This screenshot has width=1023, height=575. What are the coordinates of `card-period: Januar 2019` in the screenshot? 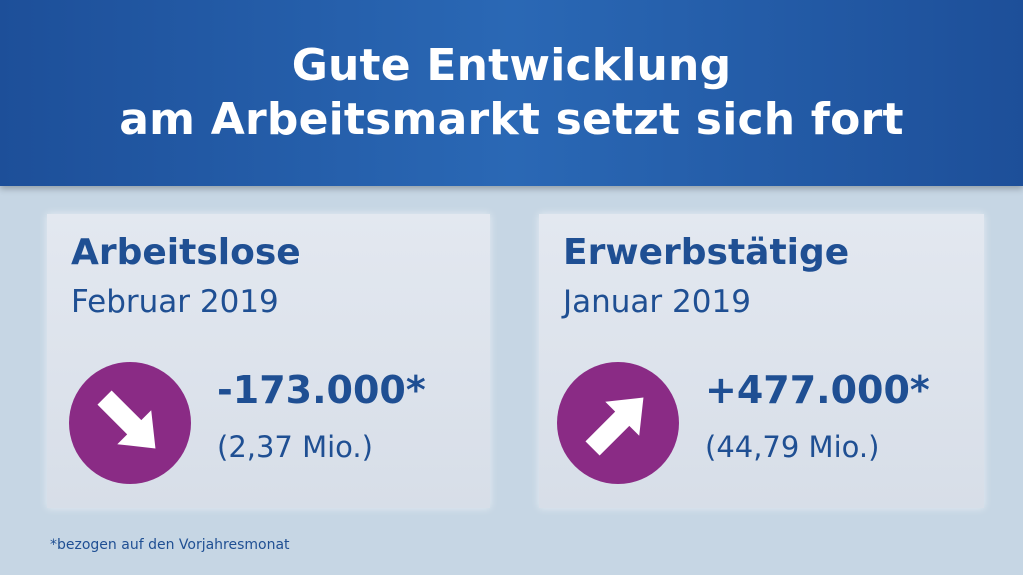 It's located at (657, 302).